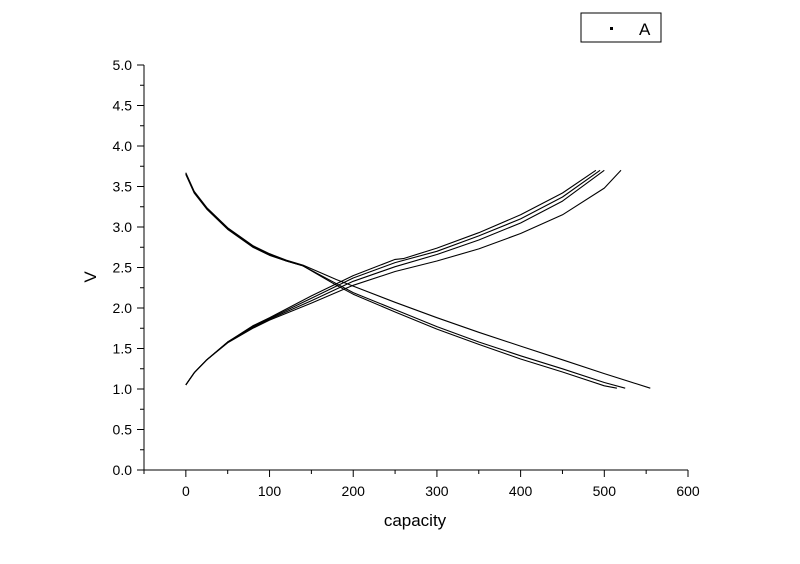  Describe the element at coordinates (186, 491) in the screenshot. I see `x-tick-label: 0` at that location.